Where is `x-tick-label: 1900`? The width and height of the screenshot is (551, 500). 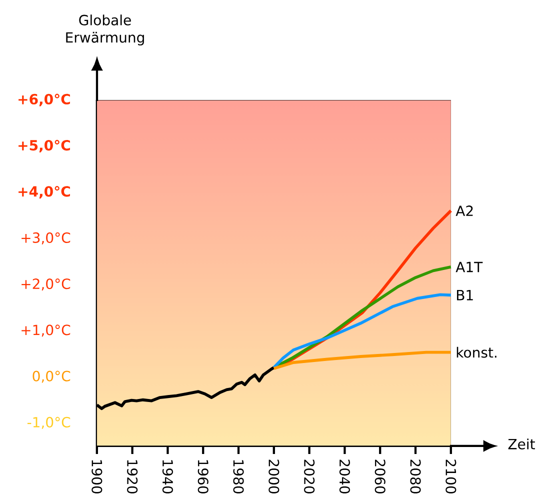
x-tick-label: 1900 is located at coordinates (97, 477).